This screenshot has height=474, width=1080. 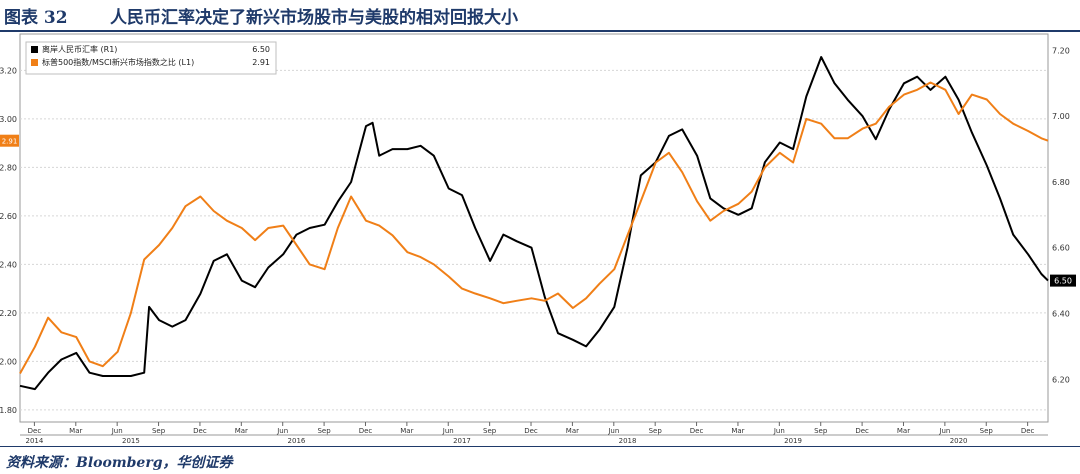 I want to click on left-tick-label: 2.60, so click(x=8, y=216).